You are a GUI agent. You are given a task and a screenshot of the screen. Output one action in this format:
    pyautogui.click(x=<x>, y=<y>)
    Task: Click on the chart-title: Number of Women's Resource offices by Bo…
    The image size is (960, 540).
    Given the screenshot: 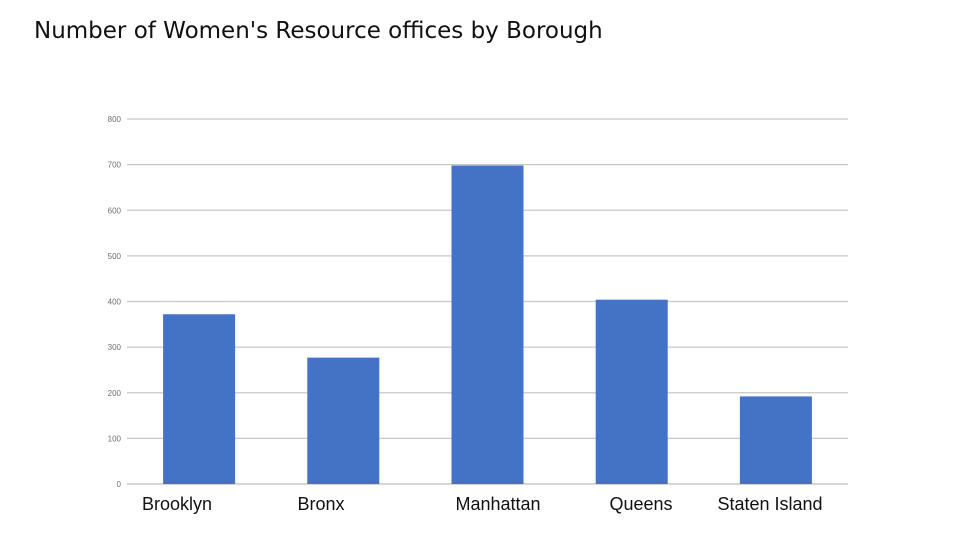 What is the action you would take?
    pyautogui.click(x=318, y=31)
    